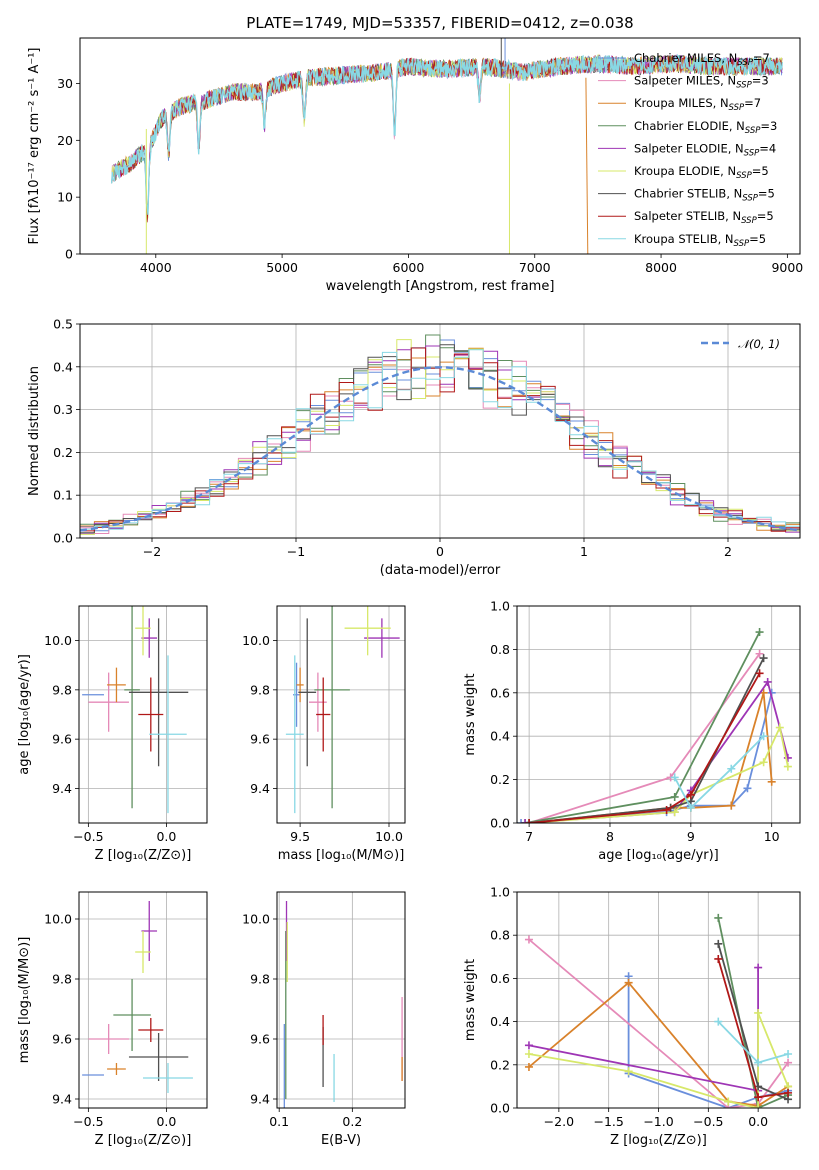 The image size is (819, 1170). What do you see at coordinates (166, 1121) in the screenshot?
I see `x-tick-label: 0.0` at bounding box center [166, 1121].